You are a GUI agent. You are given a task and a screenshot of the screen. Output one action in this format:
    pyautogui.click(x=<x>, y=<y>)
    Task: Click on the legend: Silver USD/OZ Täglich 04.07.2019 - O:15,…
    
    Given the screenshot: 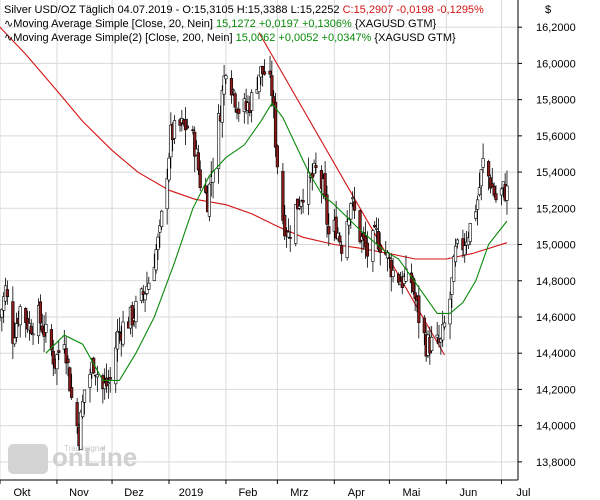 What is the action you would take?
    pyautogui.click(x=244, y=24)
    